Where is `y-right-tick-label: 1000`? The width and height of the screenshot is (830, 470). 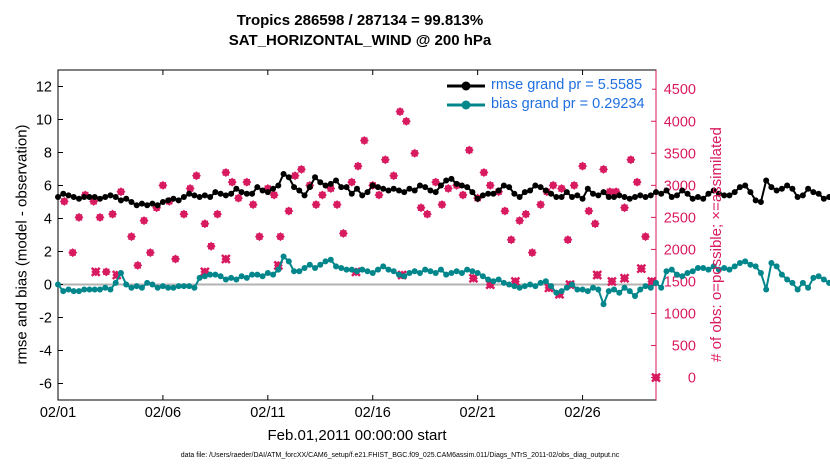
y-right-tick-label: 1000 is located at coordinates (680, 314).